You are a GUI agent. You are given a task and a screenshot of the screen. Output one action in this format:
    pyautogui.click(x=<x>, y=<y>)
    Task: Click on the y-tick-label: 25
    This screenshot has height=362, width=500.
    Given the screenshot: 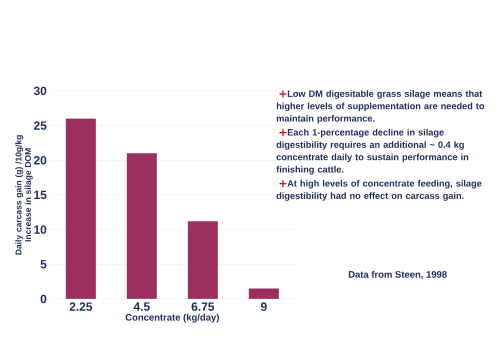 What is the action you would take?
    pyautogui.click(x=40, y=125)
    